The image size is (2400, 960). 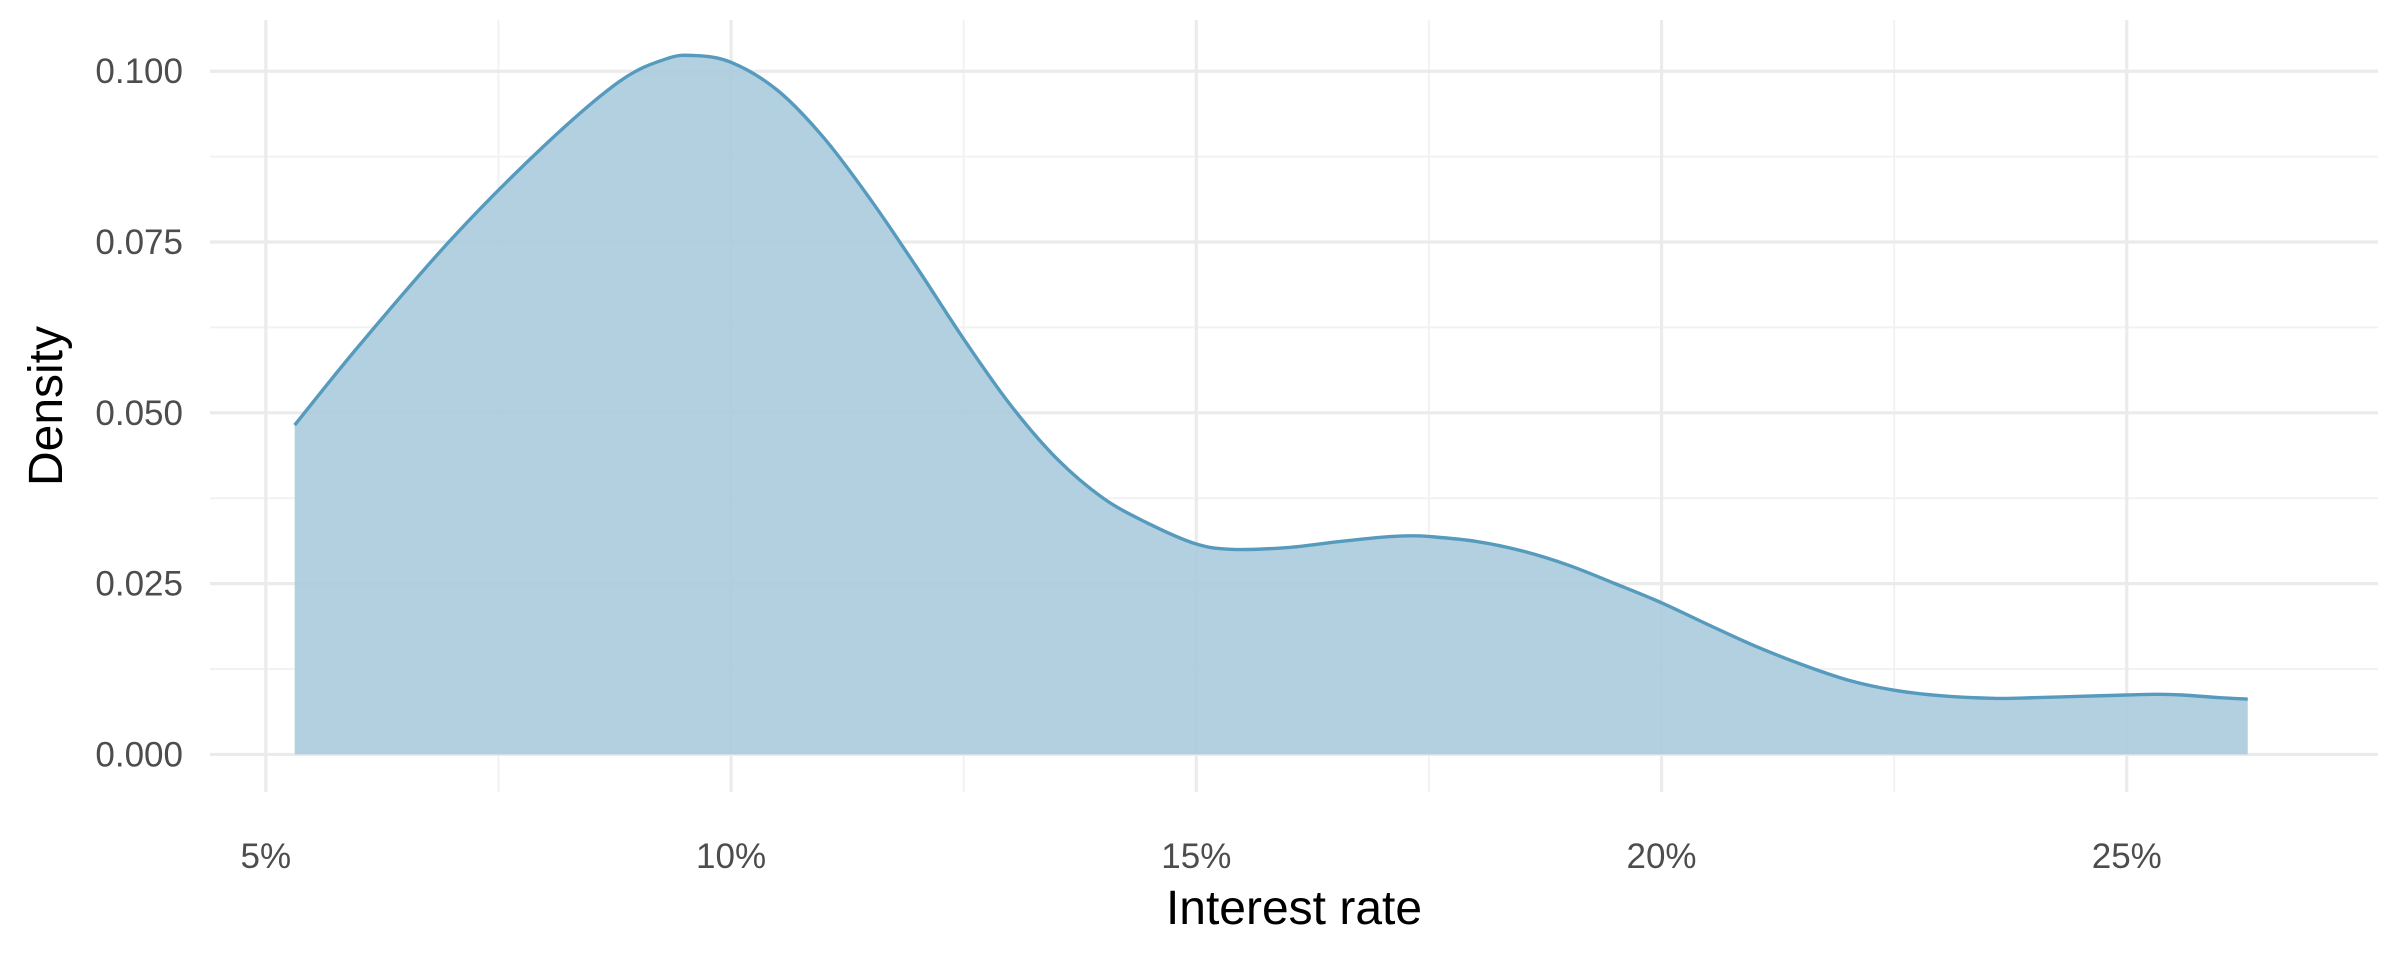 What do you see at coordinates (139, 71) in the screenshot?
I see `y-tick-label: 0.100` at bounding box center [139, 71].